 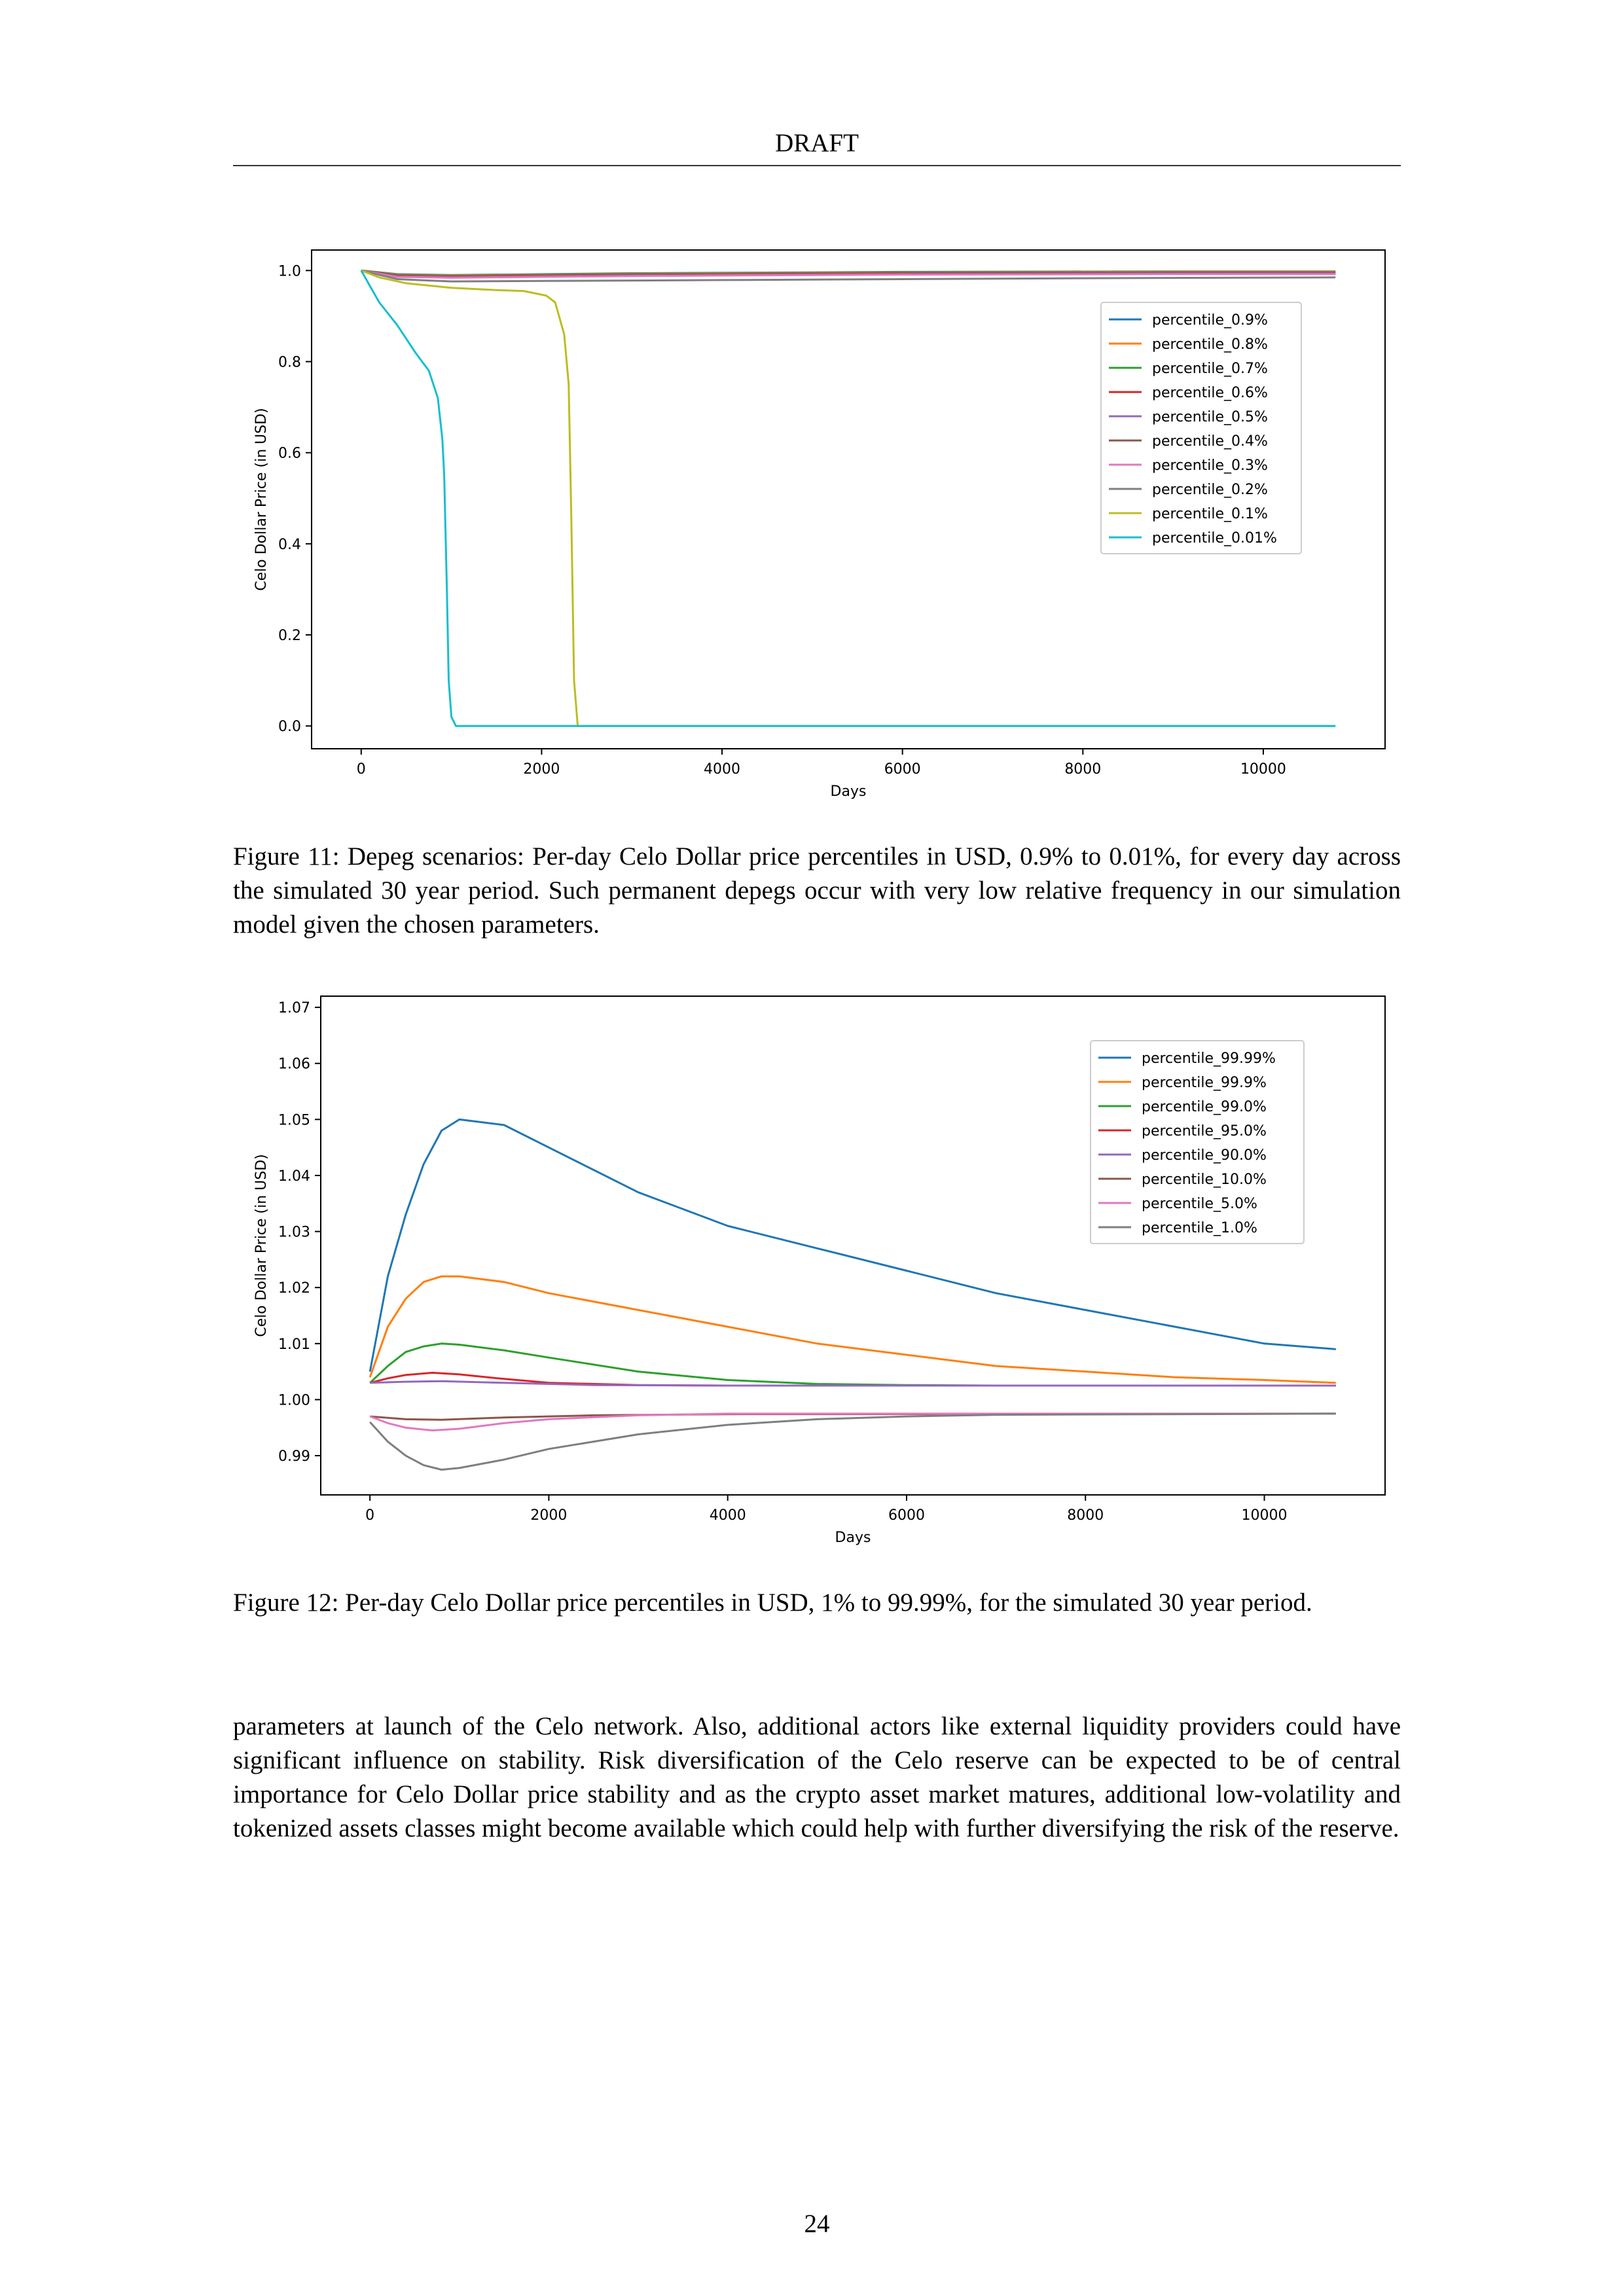 I want to click on fig11-legend-box, so click(x=1201, y=428).